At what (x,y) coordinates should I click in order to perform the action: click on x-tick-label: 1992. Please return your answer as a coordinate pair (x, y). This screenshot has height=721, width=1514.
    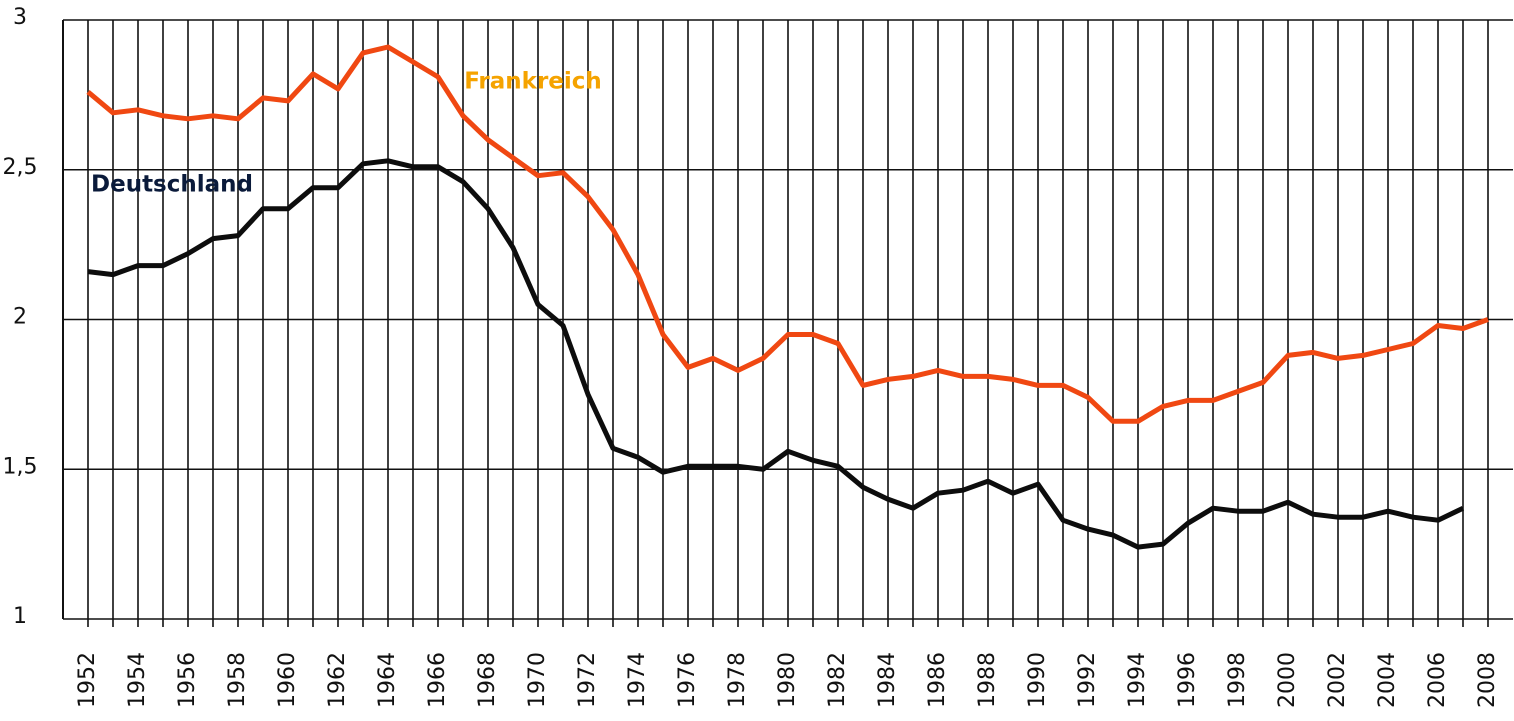
    Looking at the image, I should click on (1087, 680).